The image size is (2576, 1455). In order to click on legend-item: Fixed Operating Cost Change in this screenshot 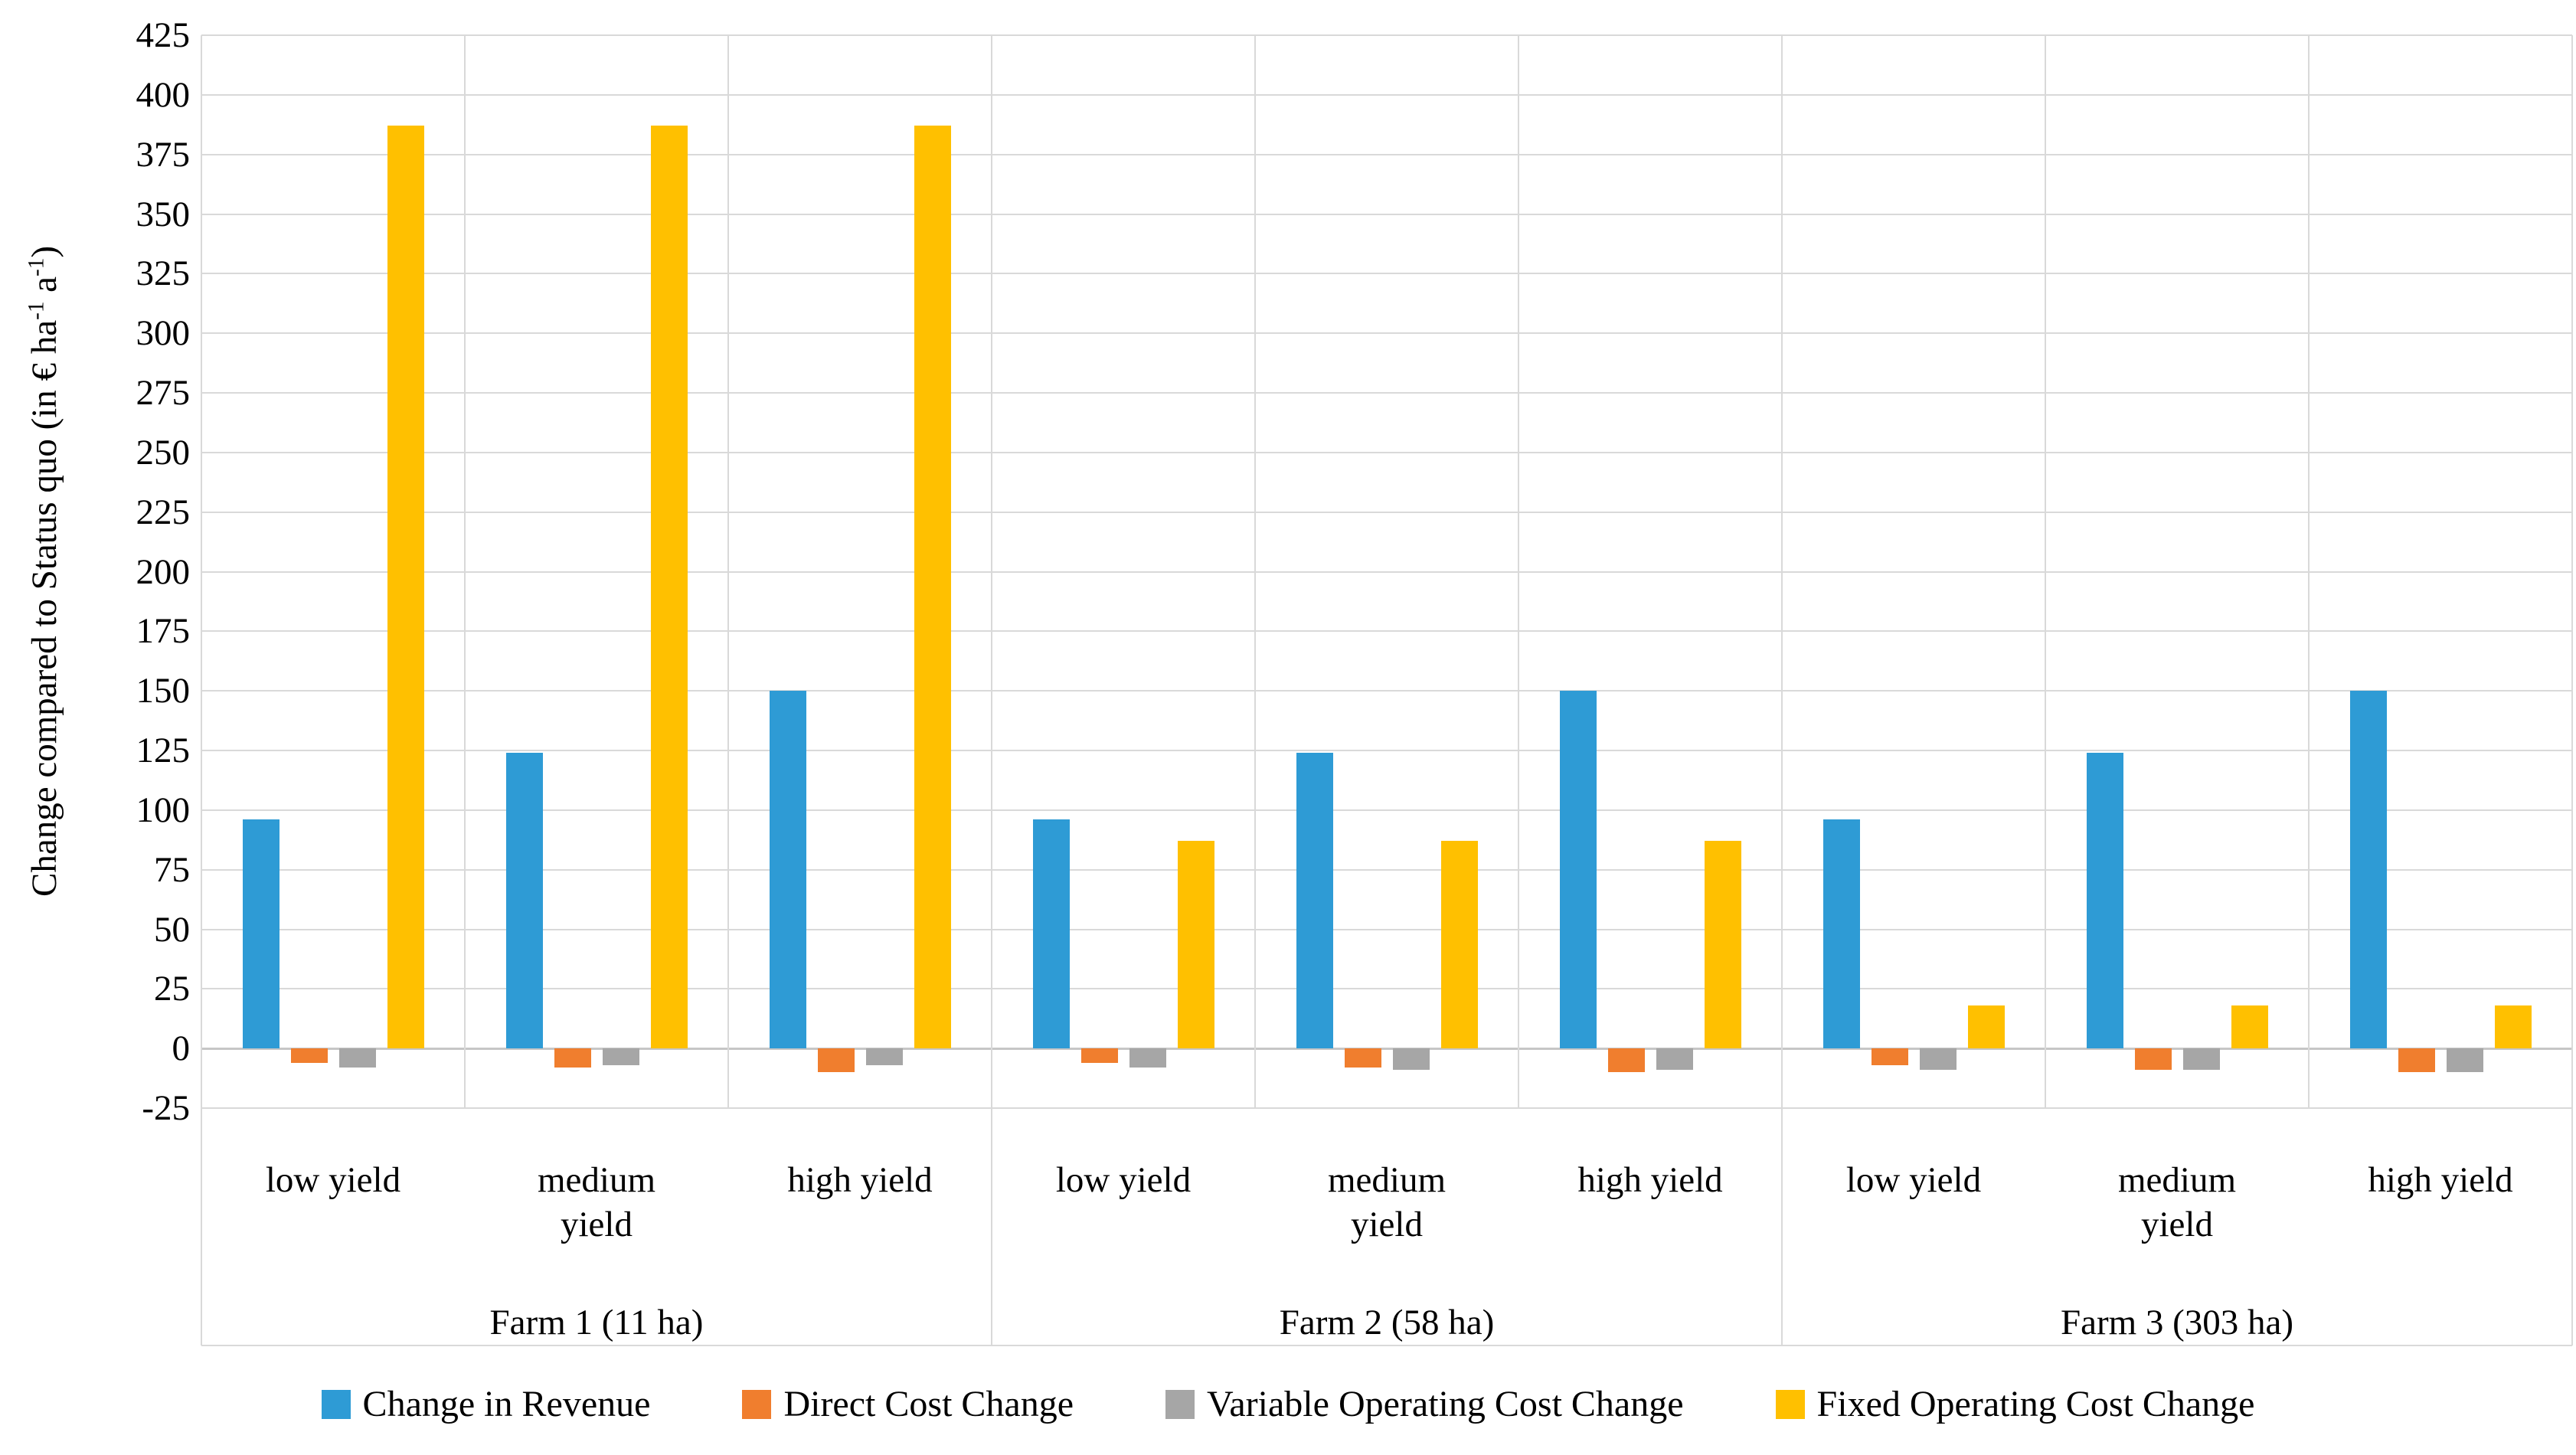, I will do `click(2015, 1404)`.